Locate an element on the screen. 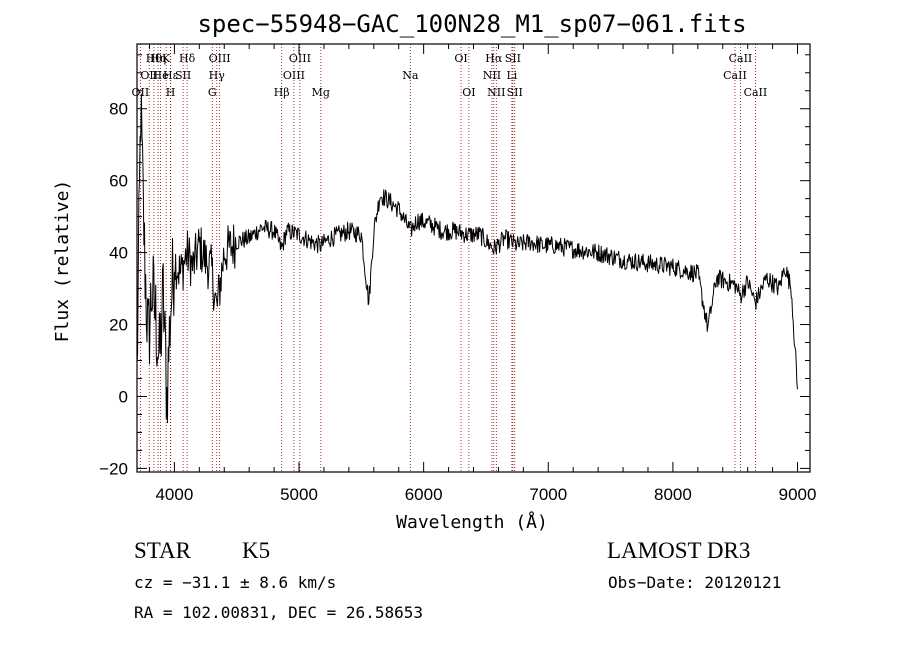 This screenshot has height=649, width=900. x-tick-label: 5000 is located at coordinates (299, 494).